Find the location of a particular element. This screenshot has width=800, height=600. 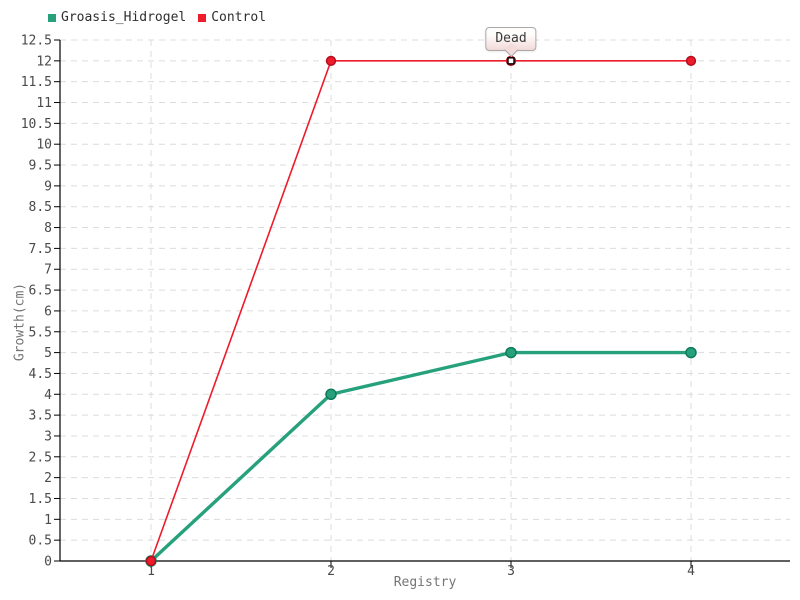

legend-swatch-control-icon is located at coordinates (202, 17).